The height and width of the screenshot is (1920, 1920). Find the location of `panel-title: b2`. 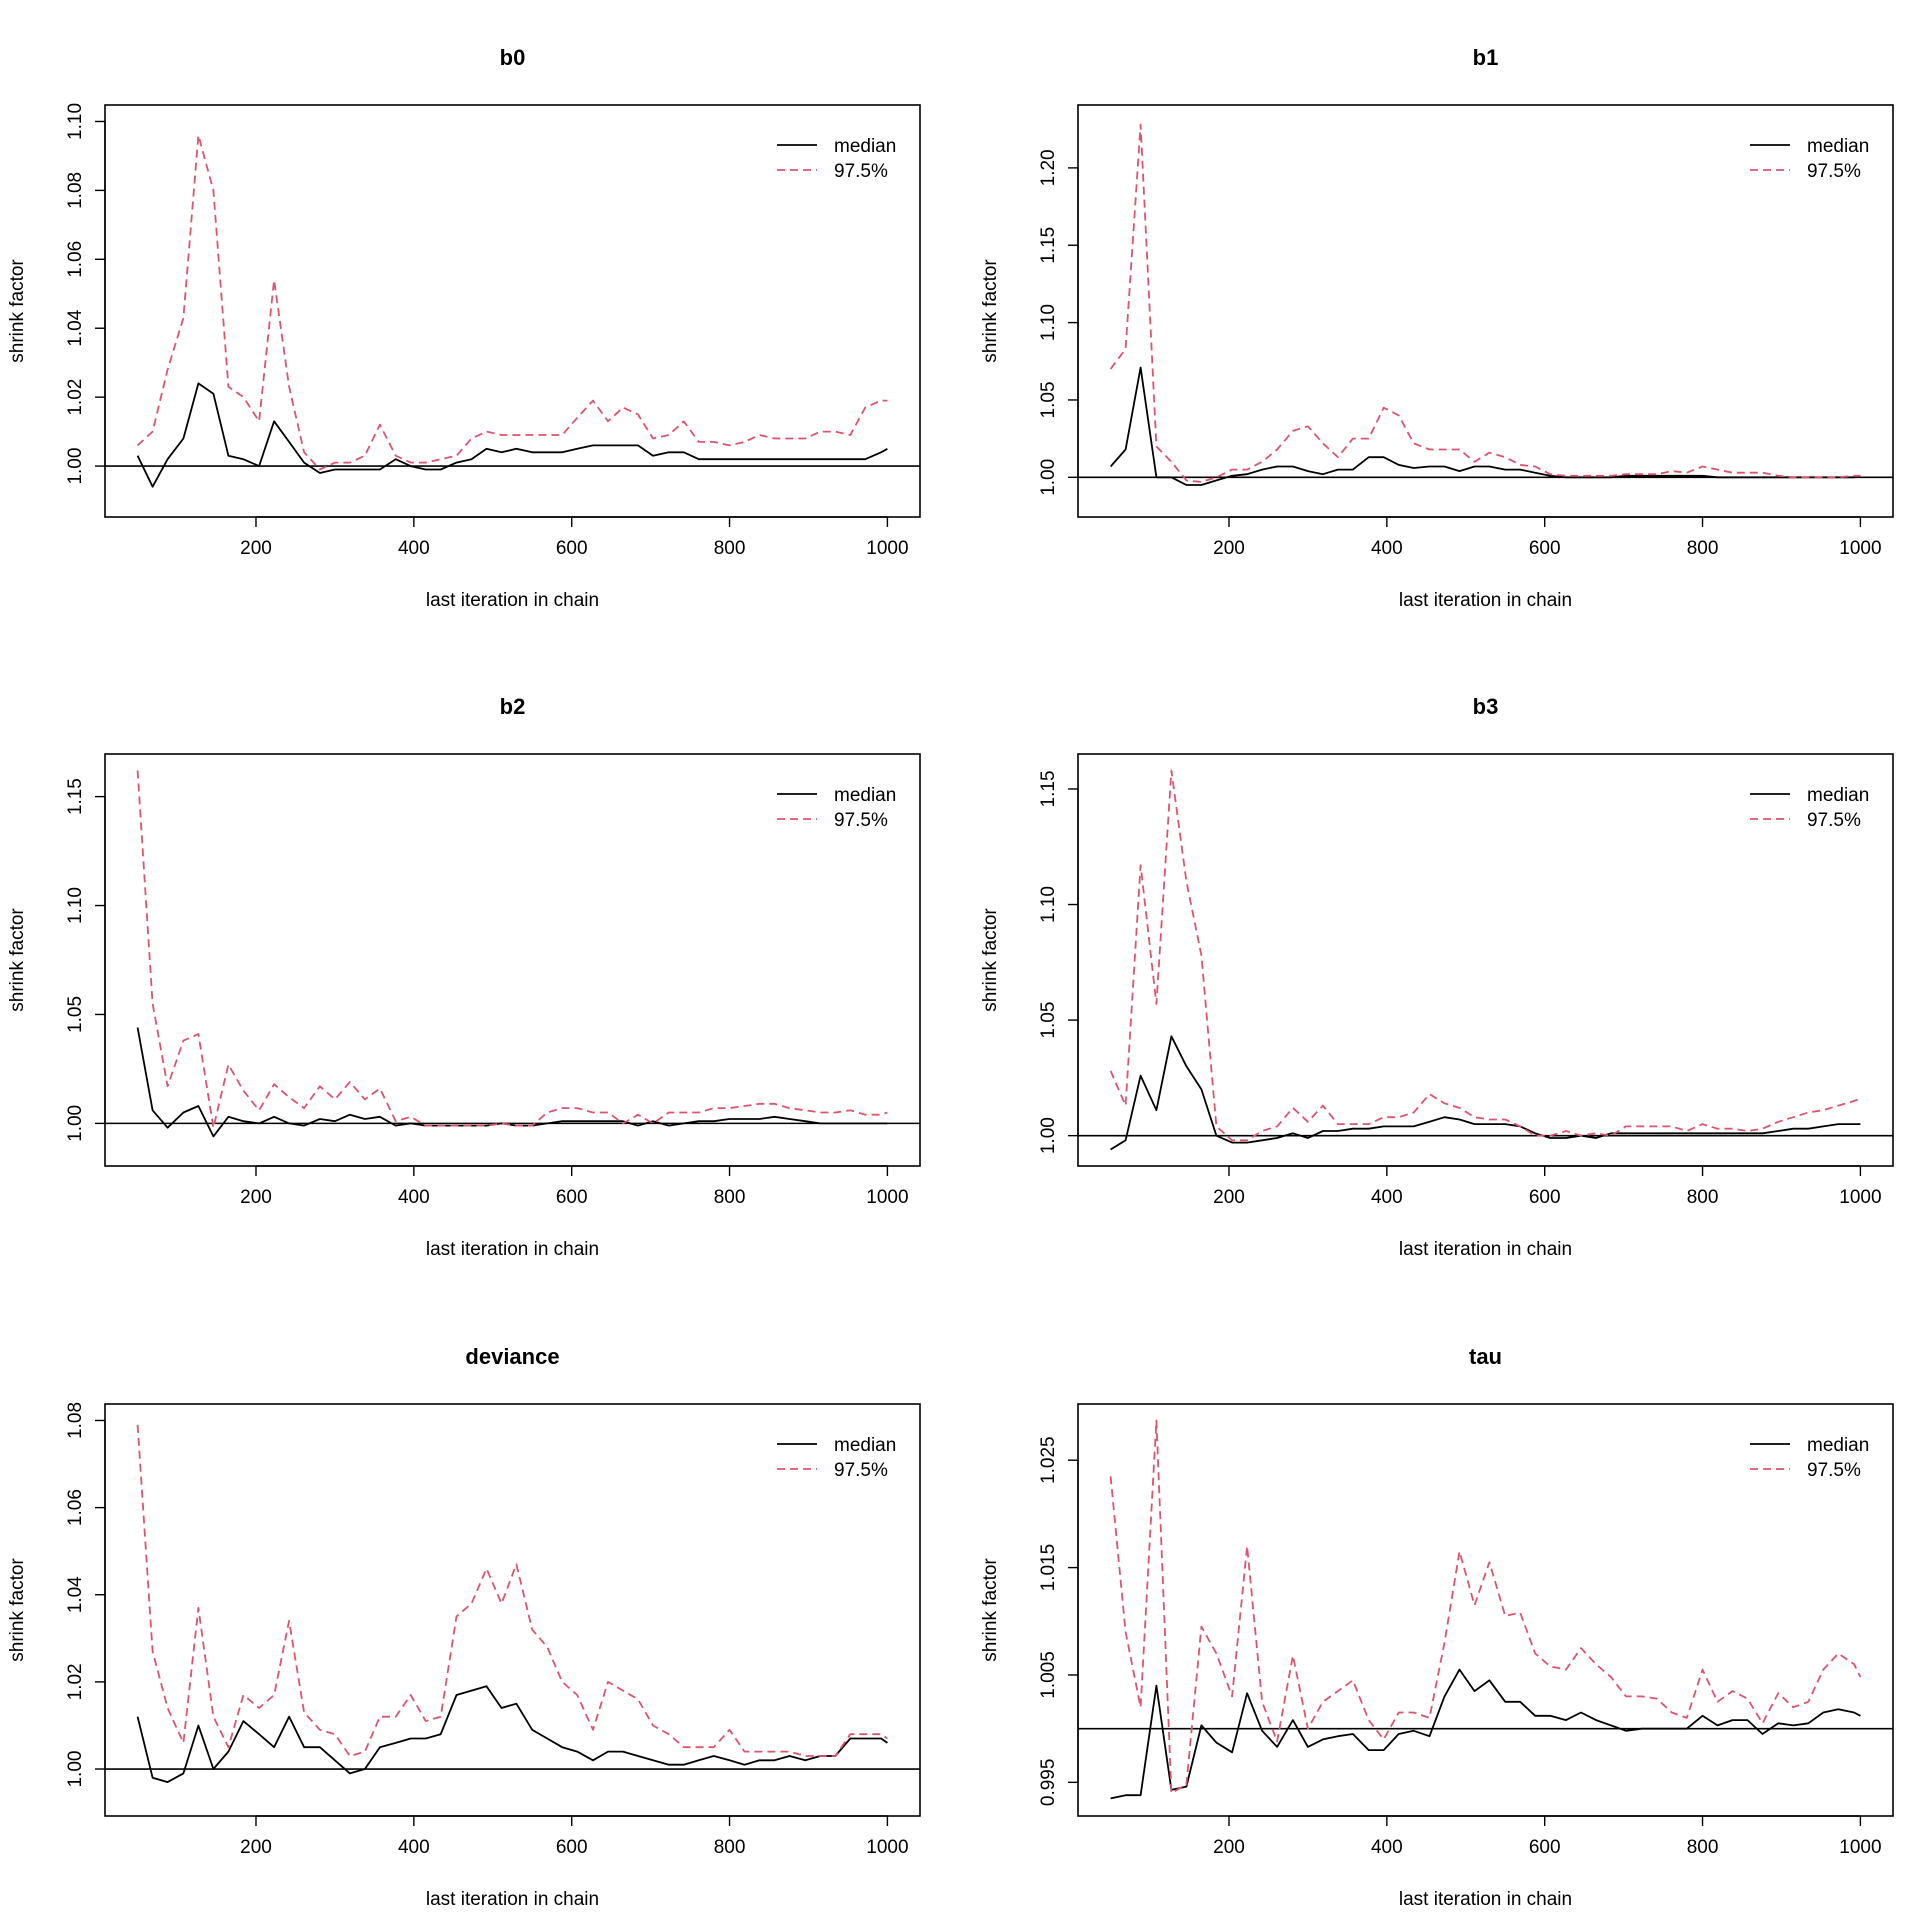

panel-title: b2 is located at coordinates (513, 706).